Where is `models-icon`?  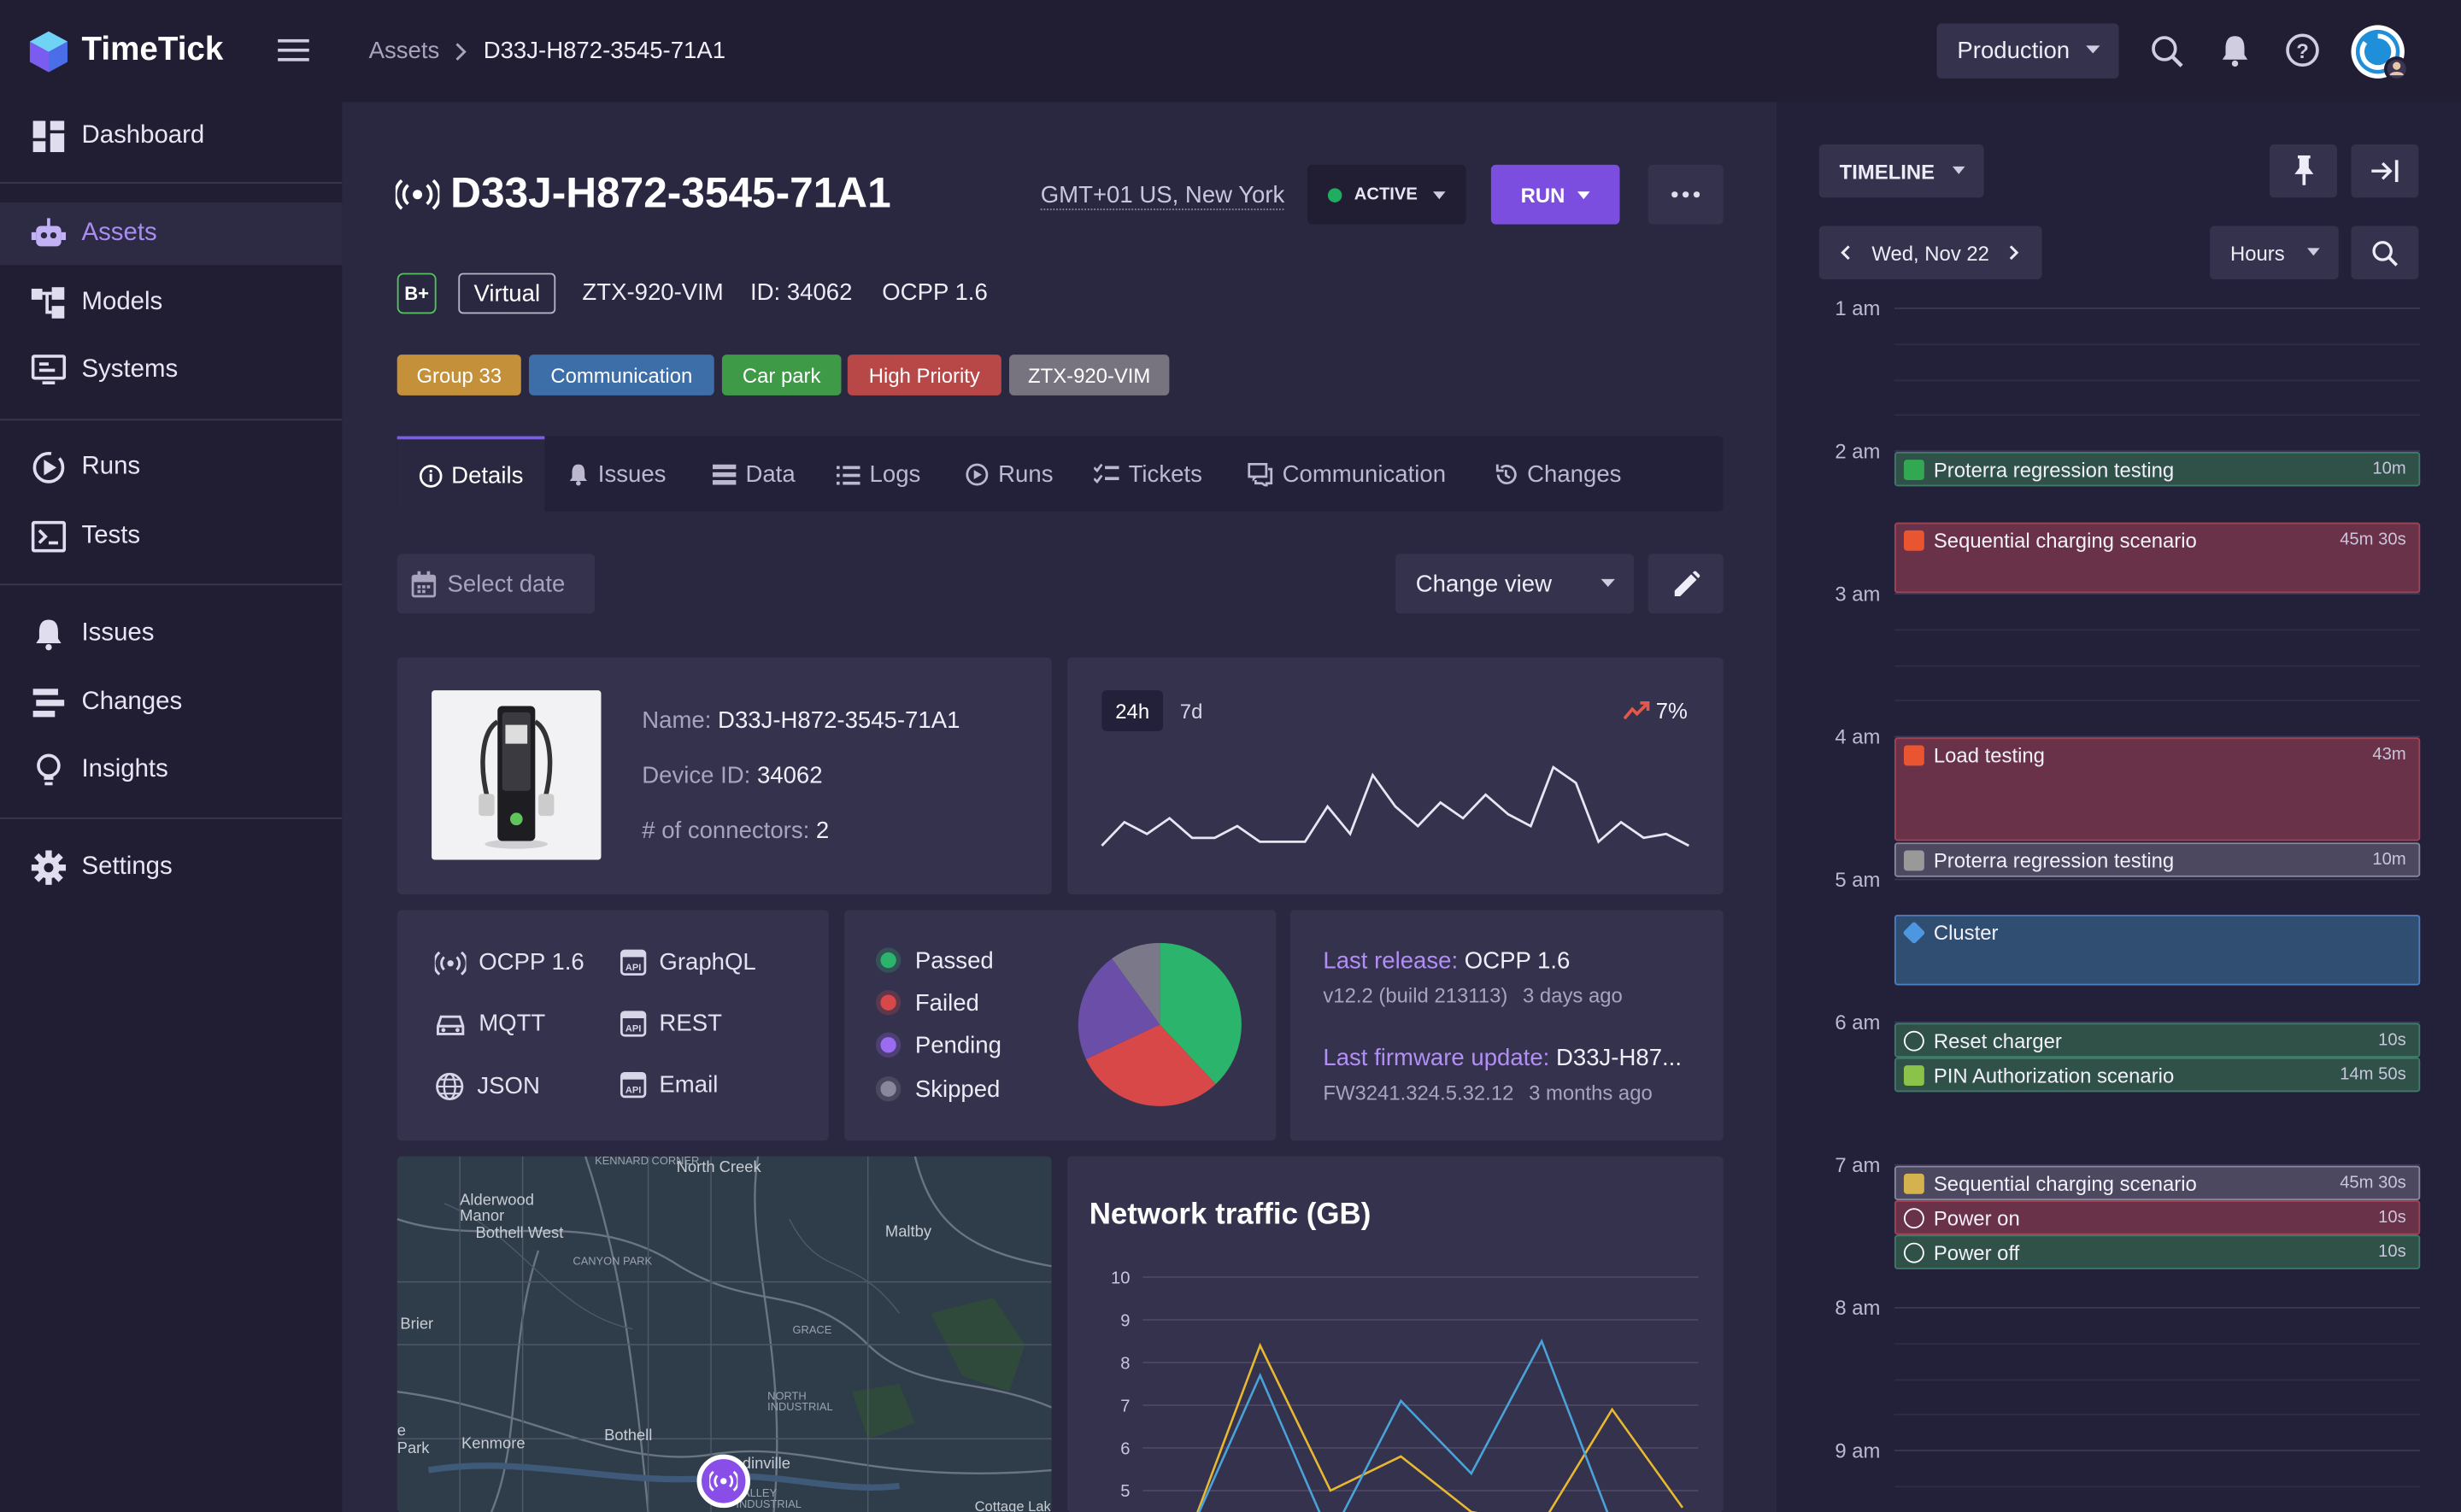
models-icon is located at coordinates (49, 302).